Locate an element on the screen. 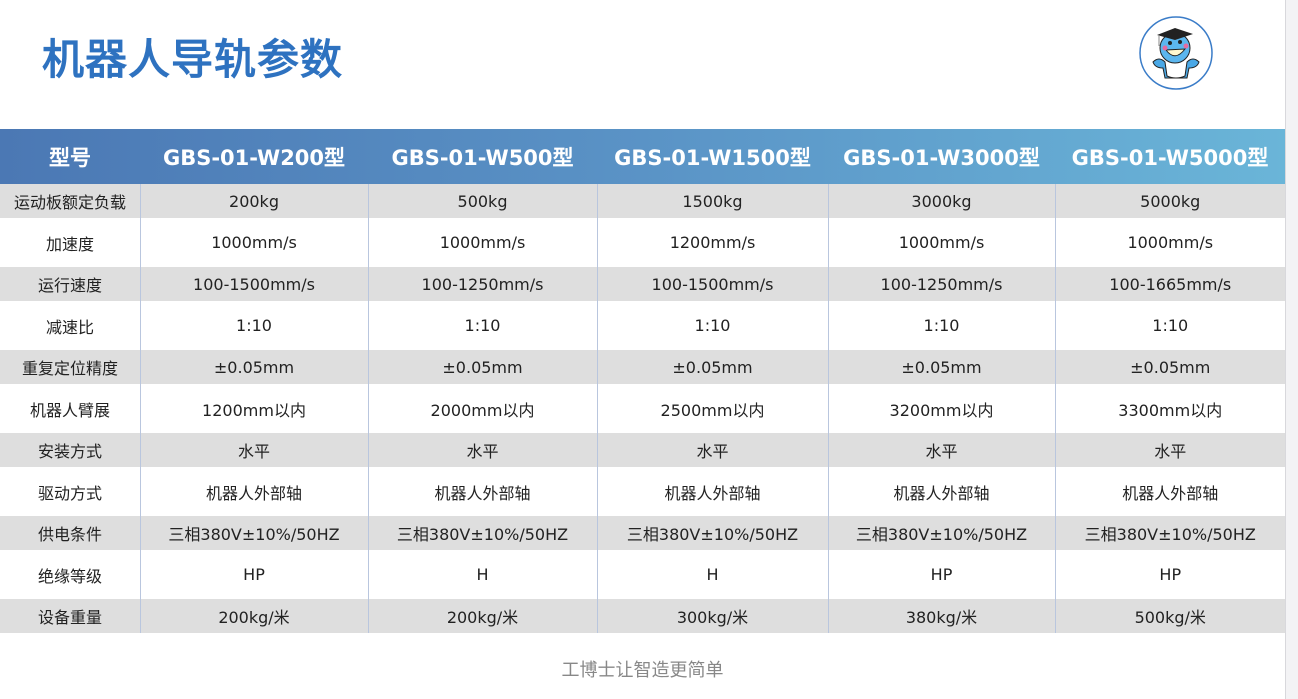 The image size is (1298, 699). row-label-cell: 加速度 is located at coordinates (70, 242).